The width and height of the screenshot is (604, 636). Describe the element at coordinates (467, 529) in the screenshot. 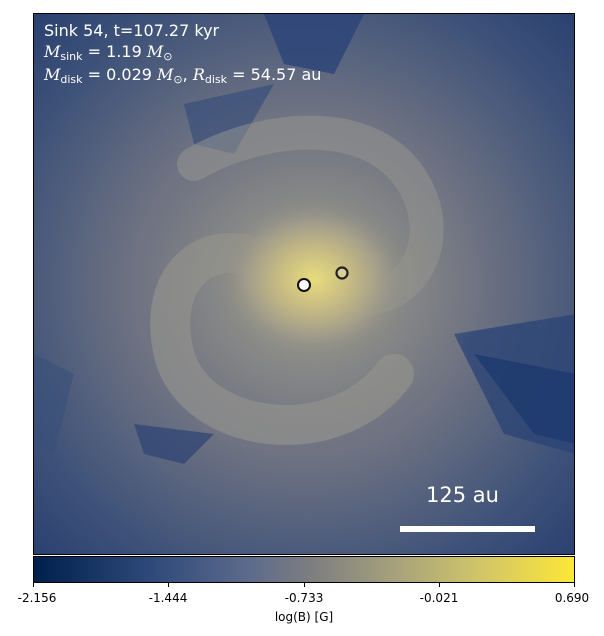

I see `scale-bar` at that location.